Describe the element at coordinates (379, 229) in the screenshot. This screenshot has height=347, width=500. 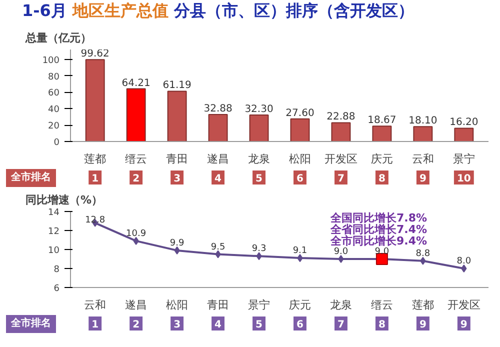
I see `annotation: 全省同比增长7.4%` at that location.